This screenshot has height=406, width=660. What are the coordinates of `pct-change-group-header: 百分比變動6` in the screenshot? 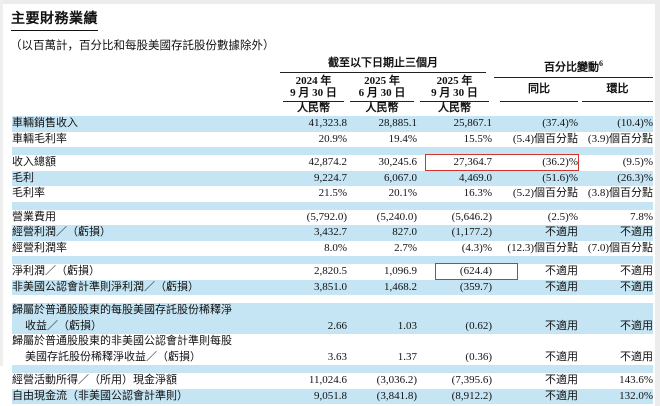 It's located at (573, 67).